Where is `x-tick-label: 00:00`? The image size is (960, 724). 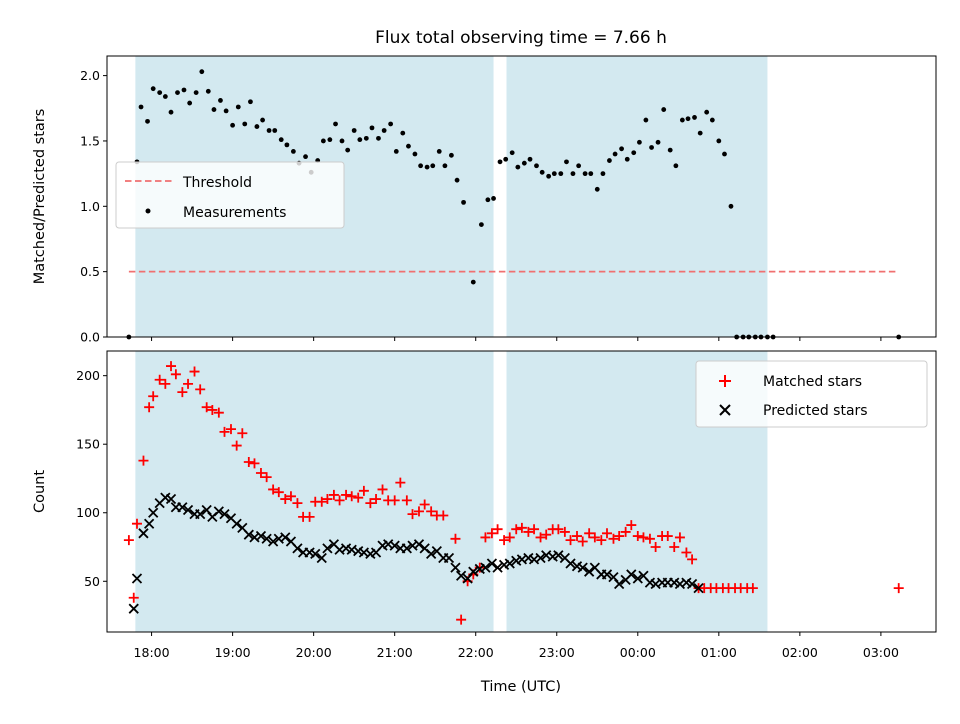 x-tick-label: 00:00 is located at coordinates (638, 652).